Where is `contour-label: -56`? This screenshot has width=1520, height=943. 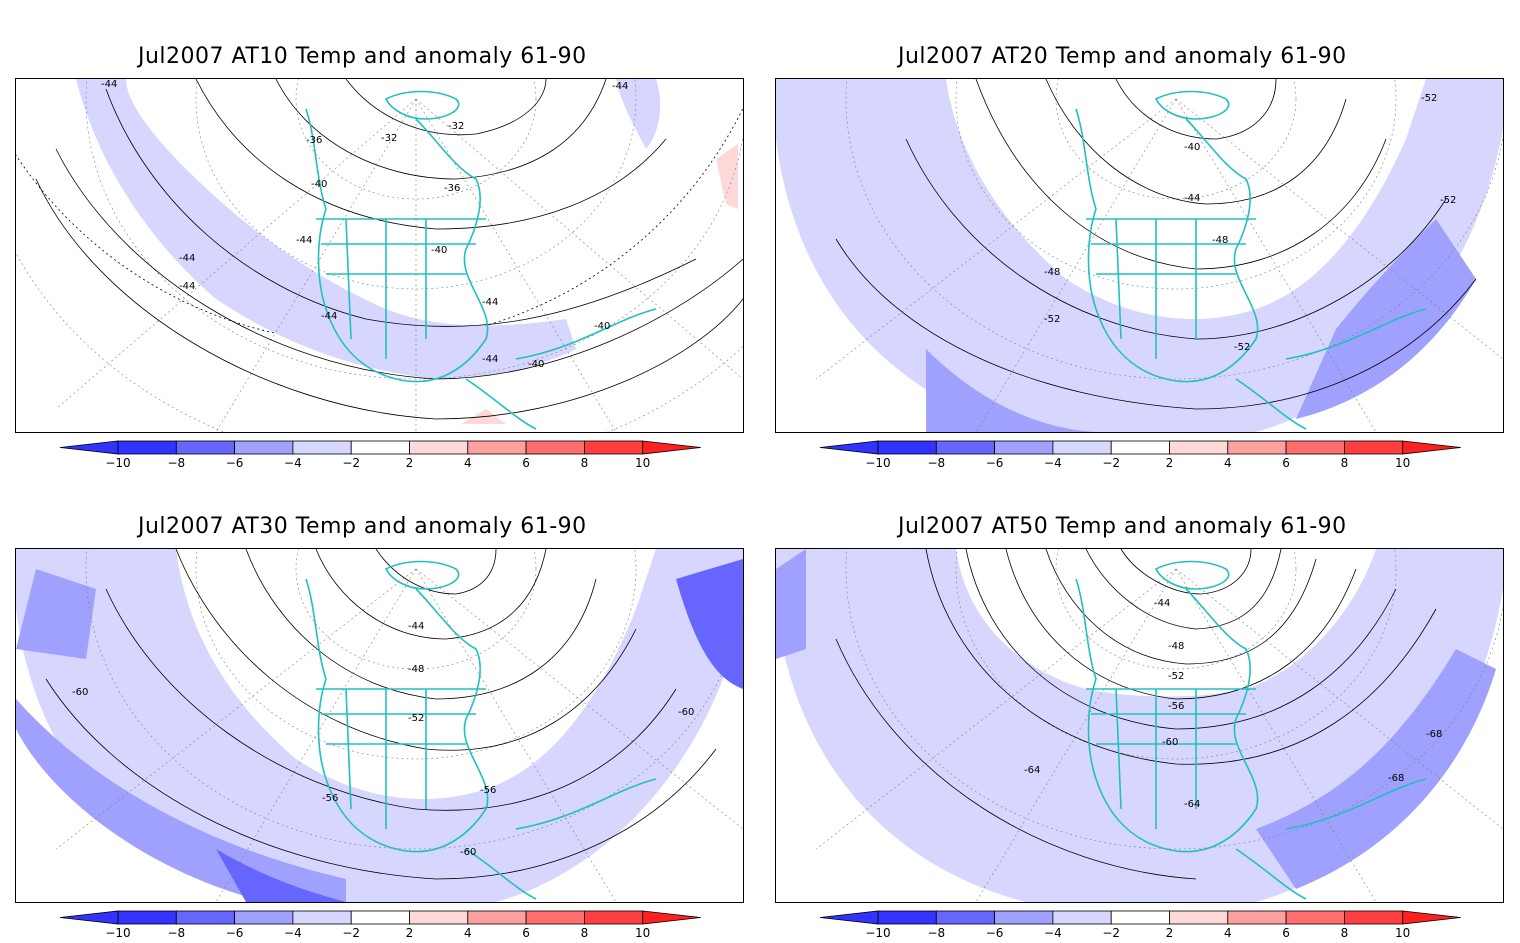 contour-label: -56 is located at coordinates (488, 790).